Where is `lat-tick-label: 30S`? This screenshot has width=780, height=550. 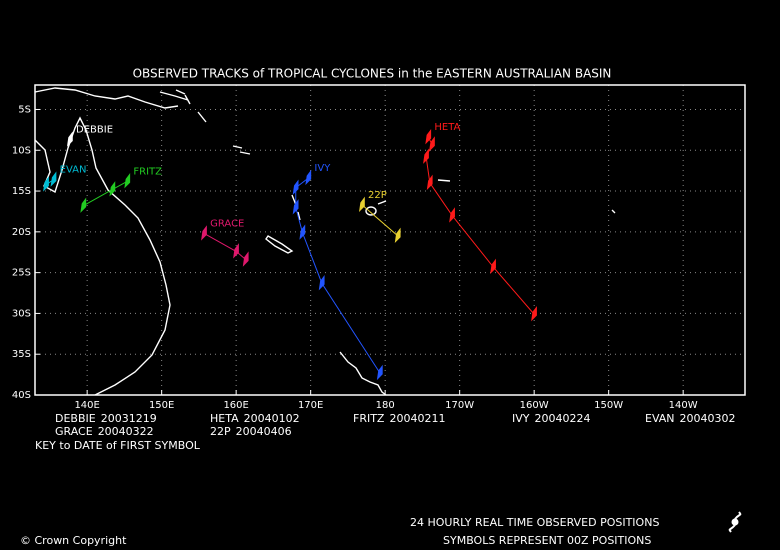
lat-tick-label: 30S is located at coordinates (21, 313).